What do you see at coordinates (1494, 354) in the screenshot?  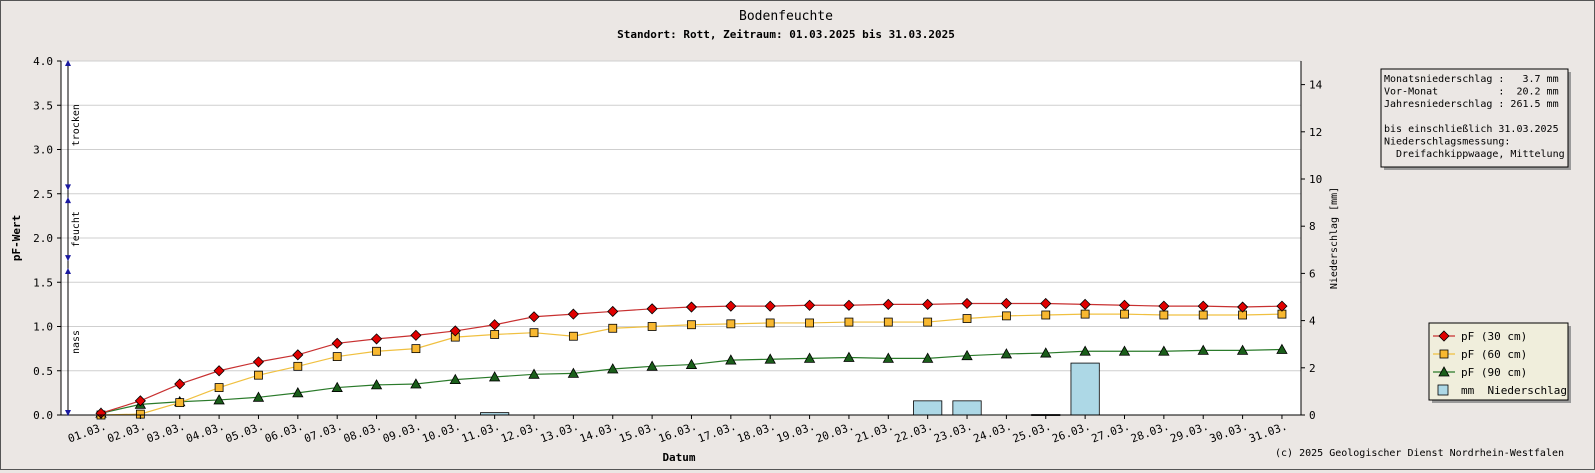 I see `legend-label: pF (60 cm)` at bounding box center [1494, 354].